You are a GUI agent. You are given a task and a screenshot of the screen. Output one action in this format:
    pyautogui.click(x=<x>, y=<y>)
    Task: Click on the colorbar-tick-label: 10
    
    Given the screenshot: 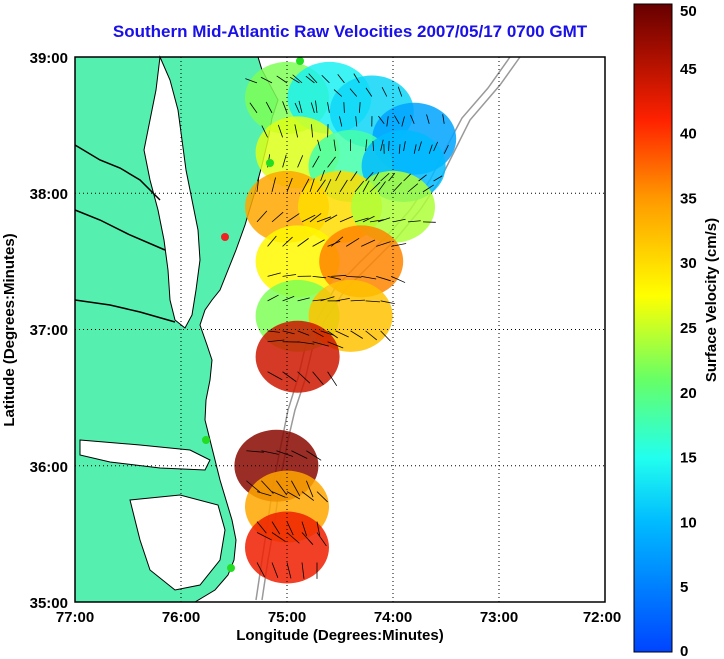 What is the action you would take?
    pyautogui.click(x=688, y=522)
    